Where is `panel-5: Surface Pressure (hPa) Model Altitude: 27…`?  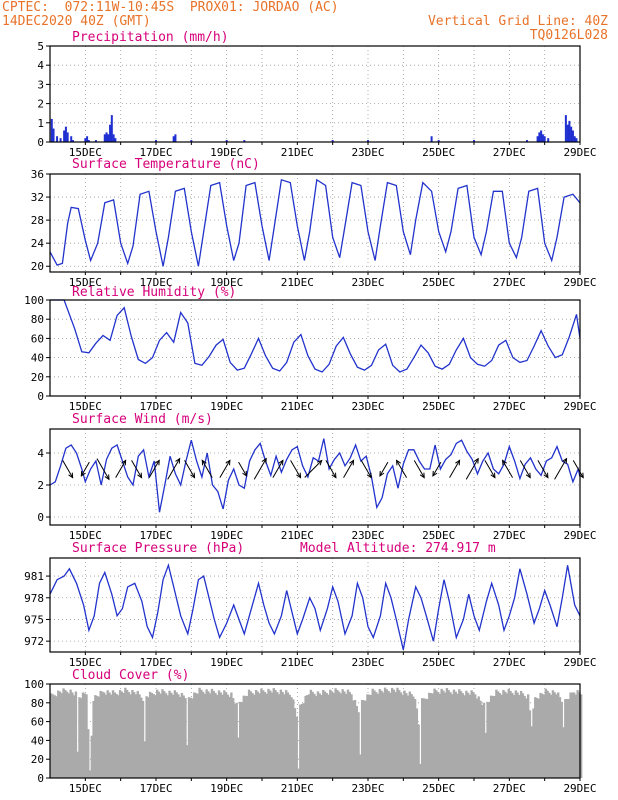 panel-5: Surface Pressure (hPa) Model Altitude: 27… is located at coordinates (310, 605).